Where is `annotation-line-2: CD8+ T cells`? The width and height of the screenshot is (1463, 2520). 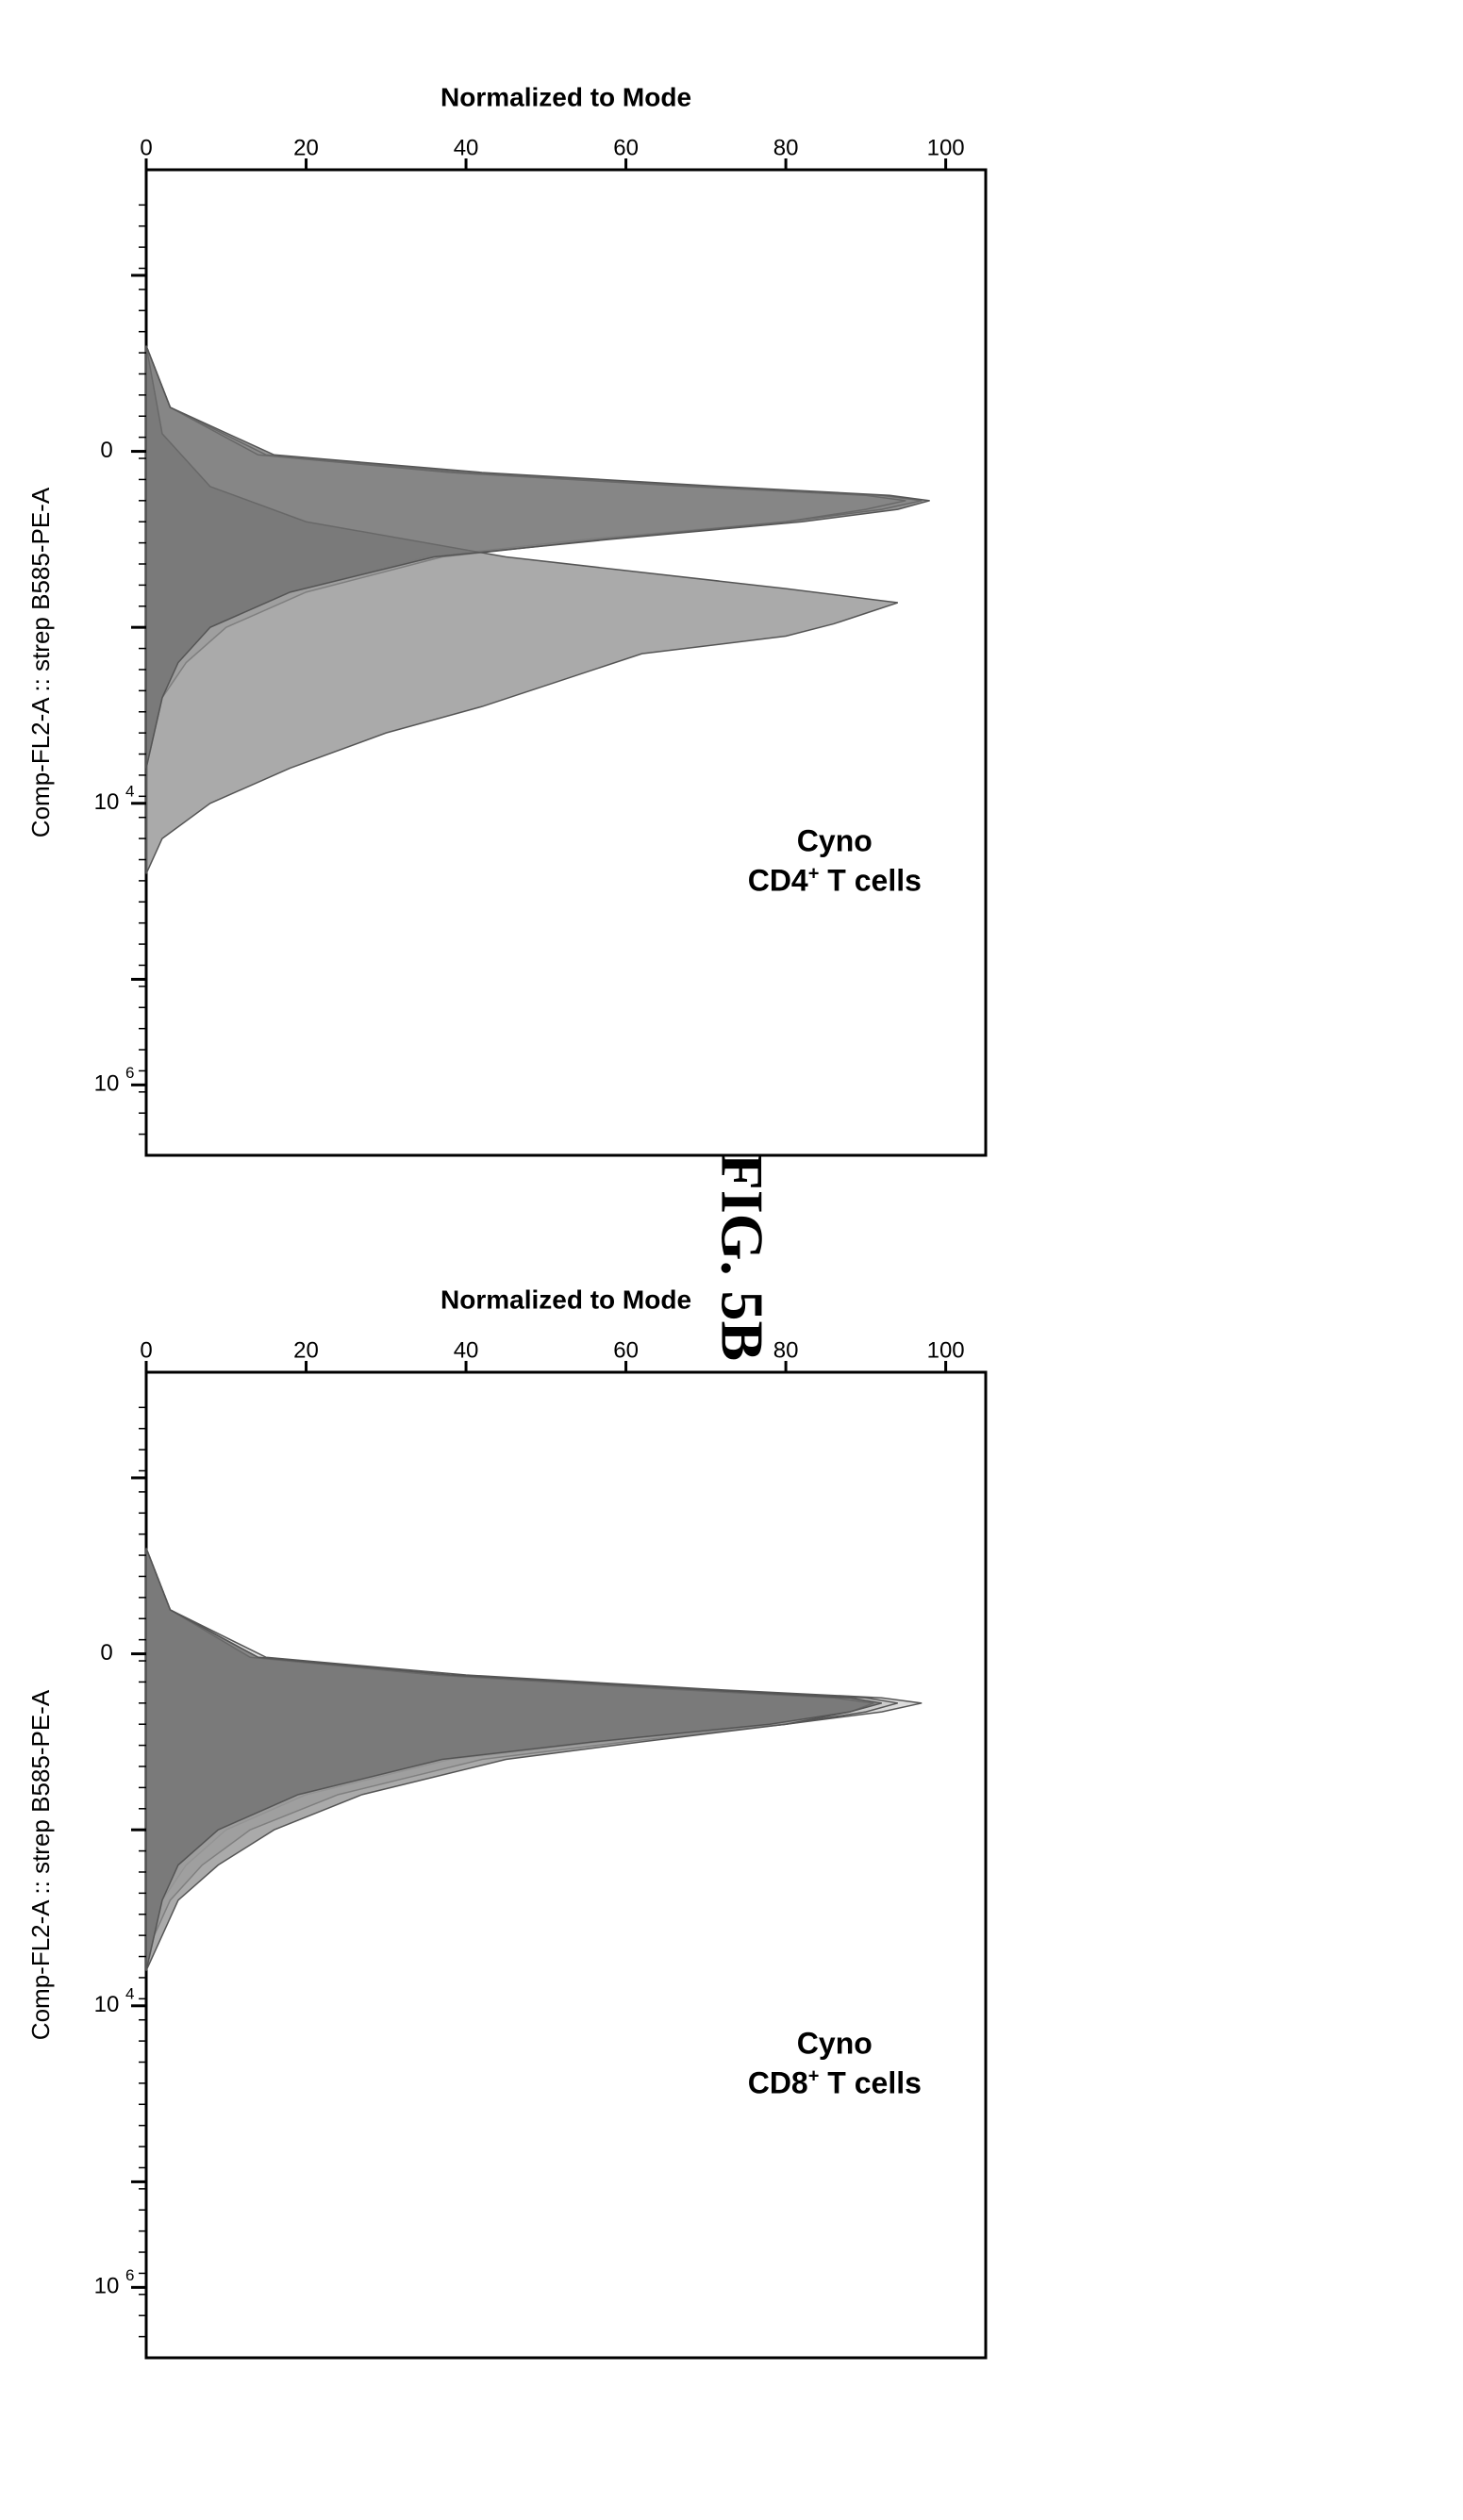 annotation-line-2: CD8+ T cells is located at coordinates (835, 2082).